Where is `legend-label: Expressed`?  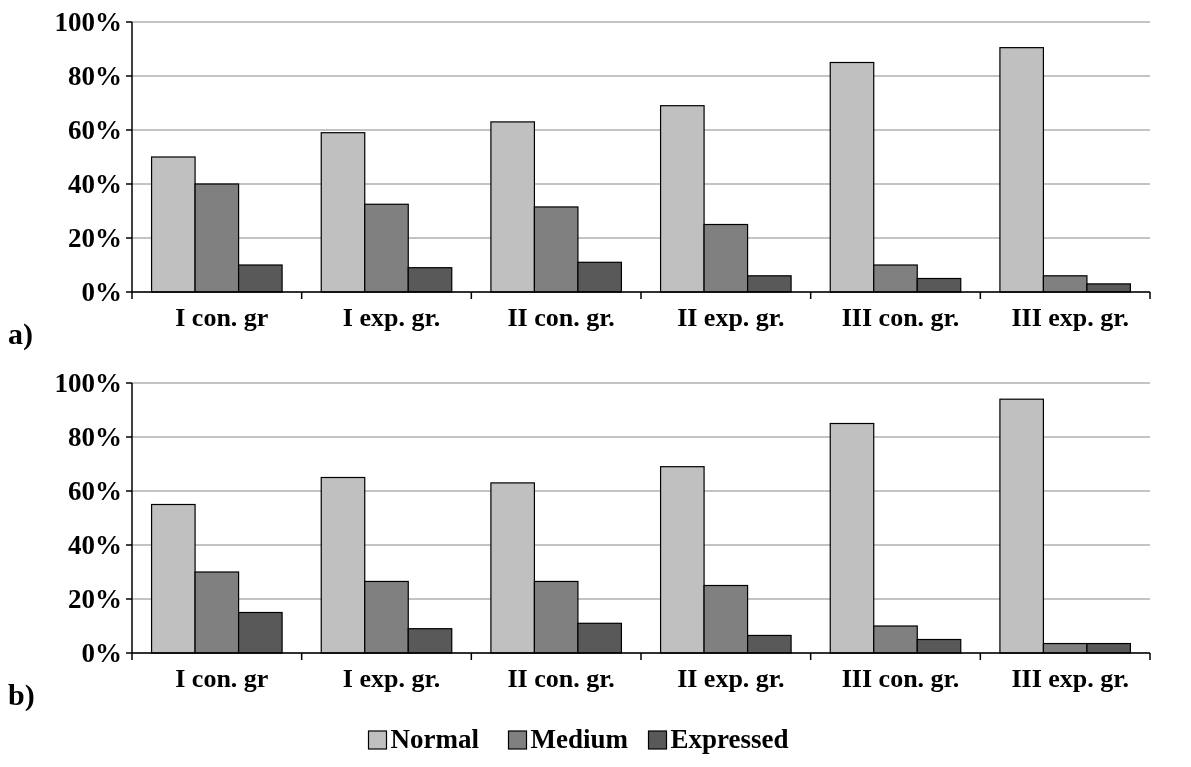 legend-label: Expressed is located at coordinates (729, 739).